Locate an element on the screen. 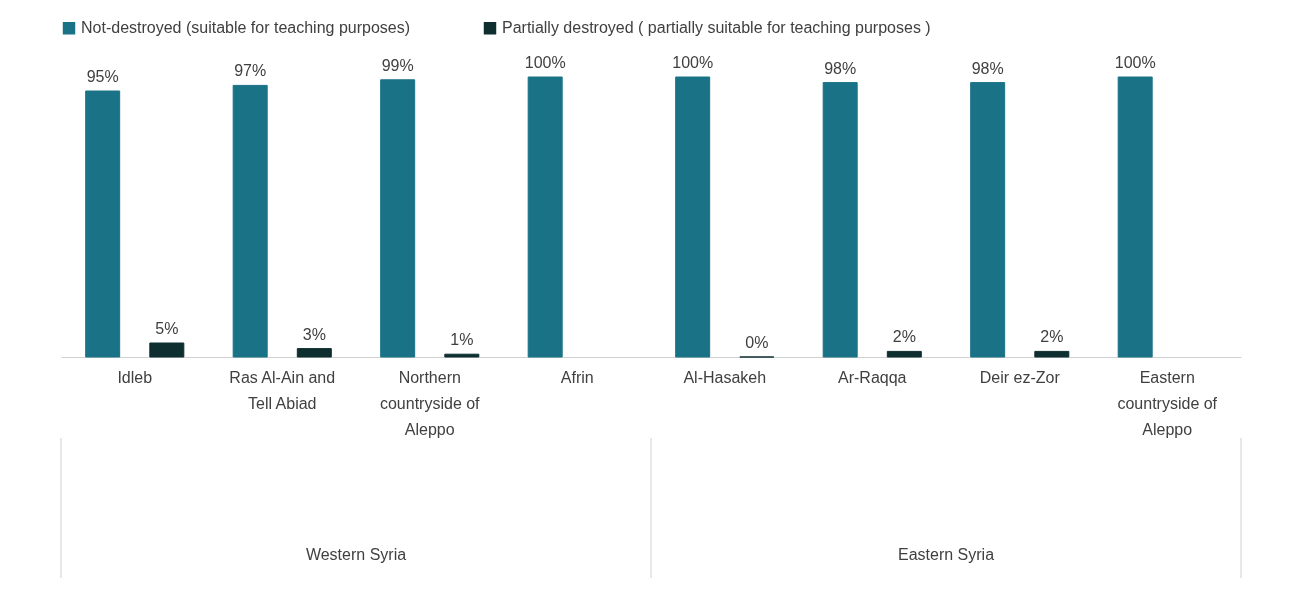 Image resolution: width=1308 pixels, height=590 pixels. x-tick-label: Ras Al-Ain and Tell Abiad is located at coordinates (282, 390).